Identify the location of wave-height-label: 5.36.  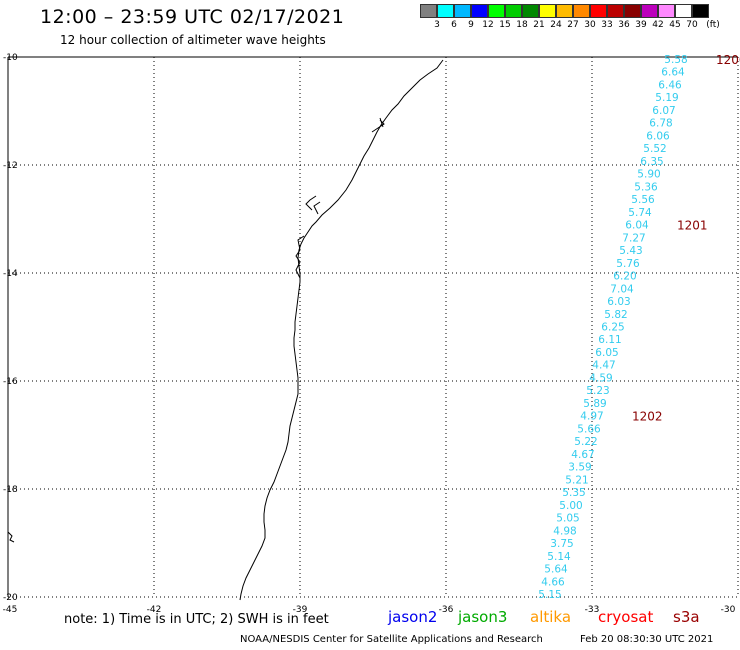
(646, 187).